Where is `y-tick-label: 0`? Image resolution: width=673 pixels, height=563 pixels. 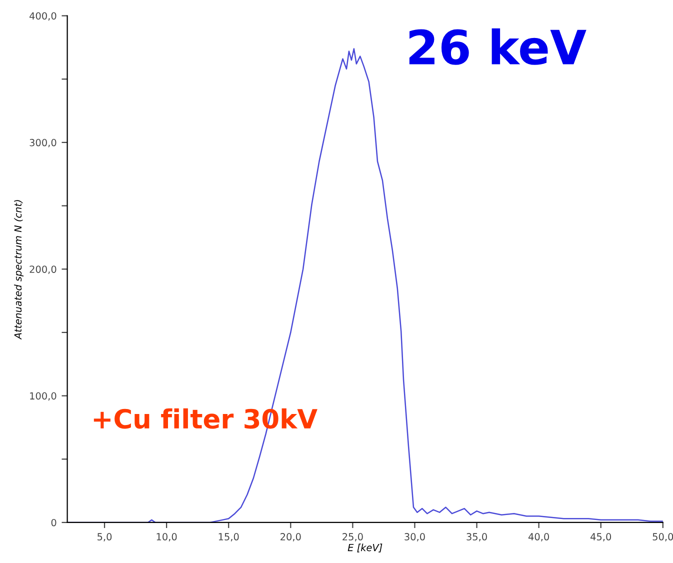 y-tick-label: 0 is located at coordinates (53, 522).